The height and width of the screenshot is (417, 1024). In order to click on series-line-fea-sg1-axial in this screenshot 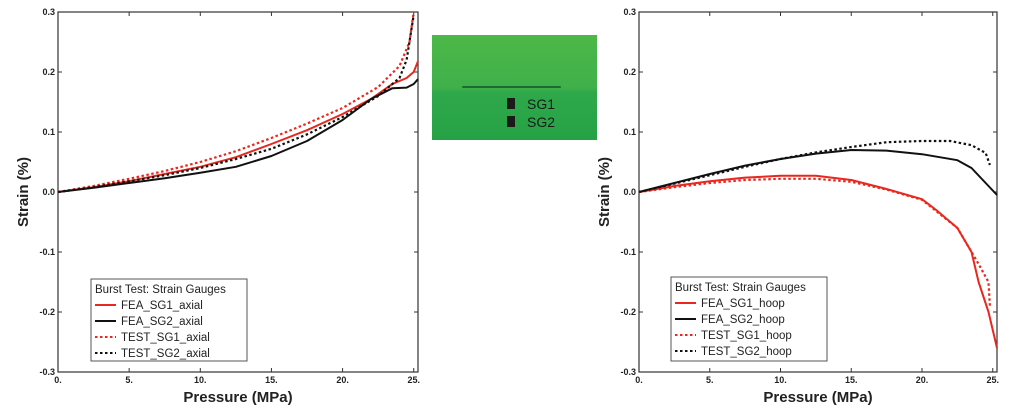, I will do `click(238, 126)`.